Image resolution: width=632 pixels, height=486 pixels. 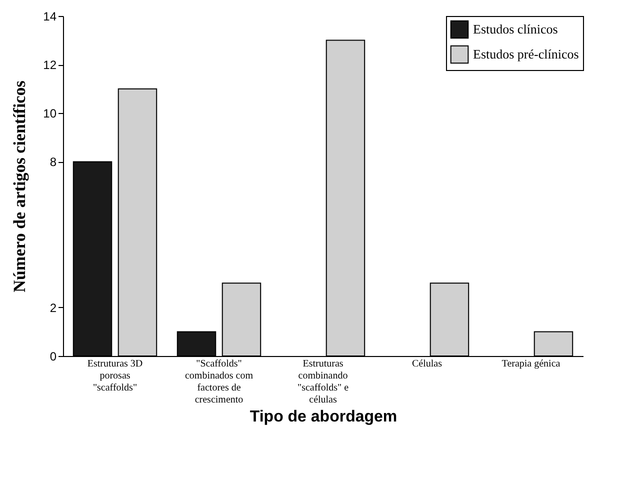 I want to click on legend-label: Estudos clínicos, so click(x=515, y=29).